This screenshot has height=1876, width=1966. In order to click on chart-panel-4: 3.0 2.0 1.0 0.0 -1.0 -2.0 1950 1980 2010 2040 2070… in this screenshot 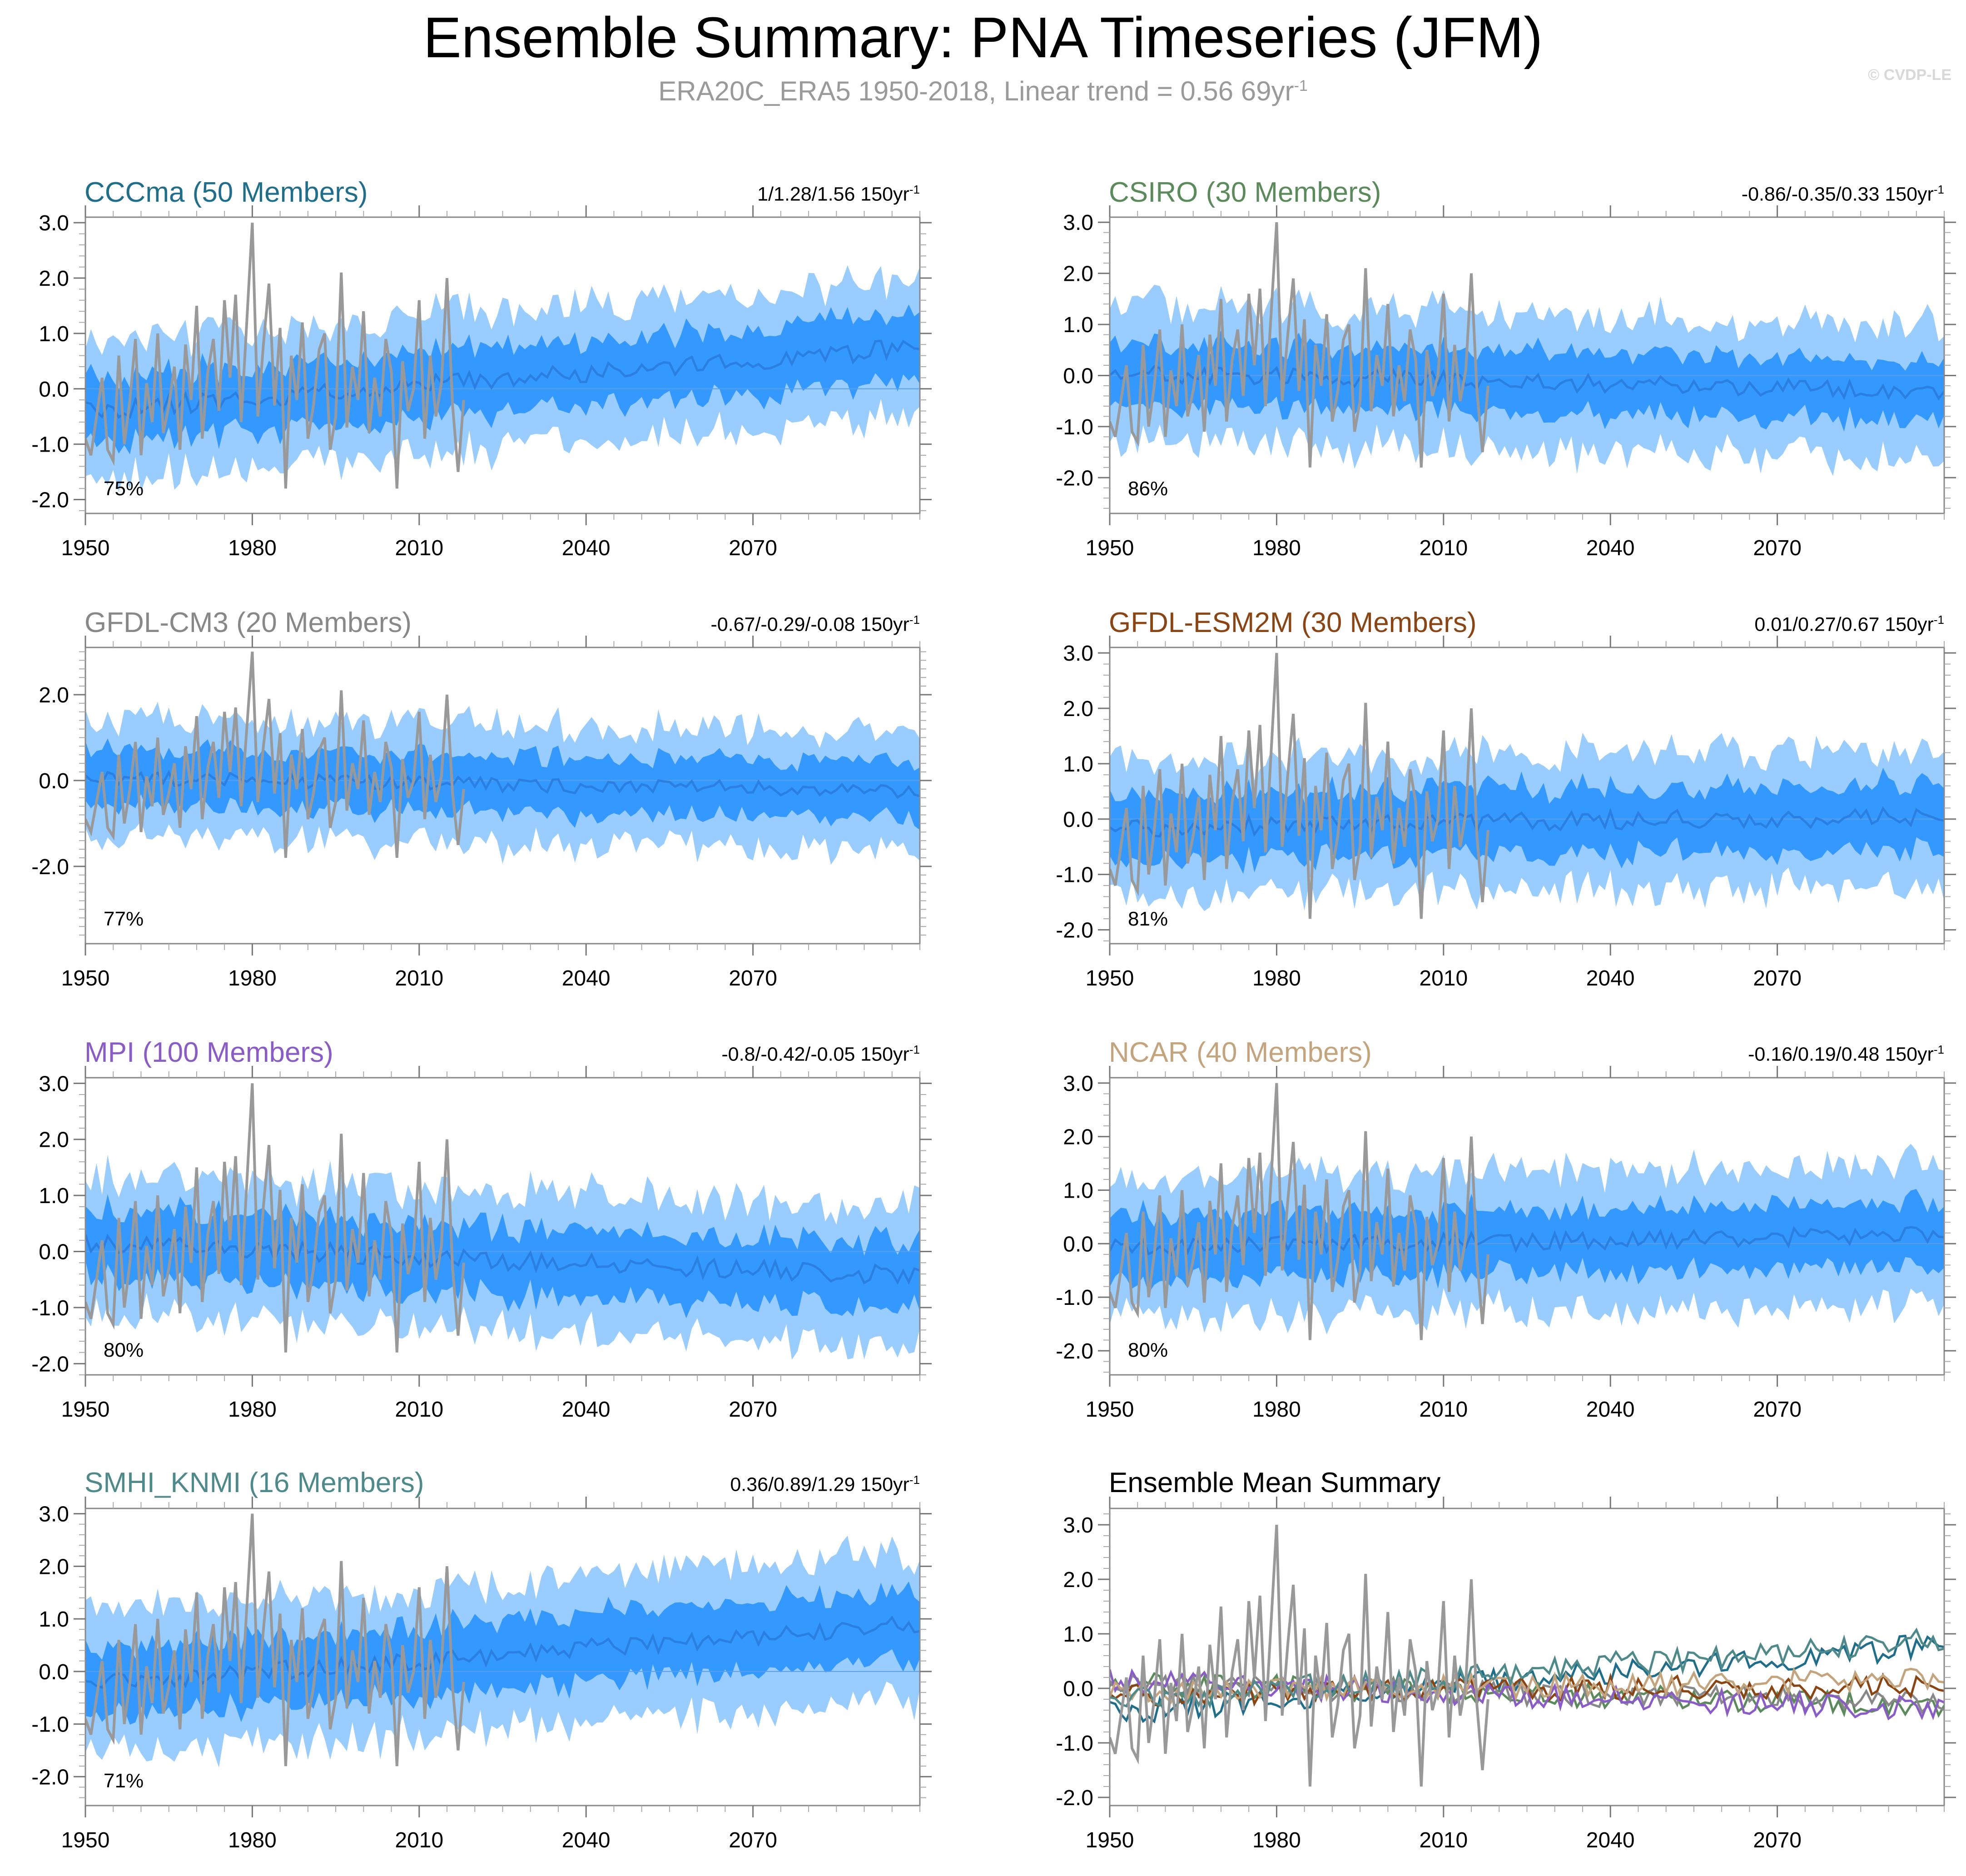, I will do `click(481, 1244)`.